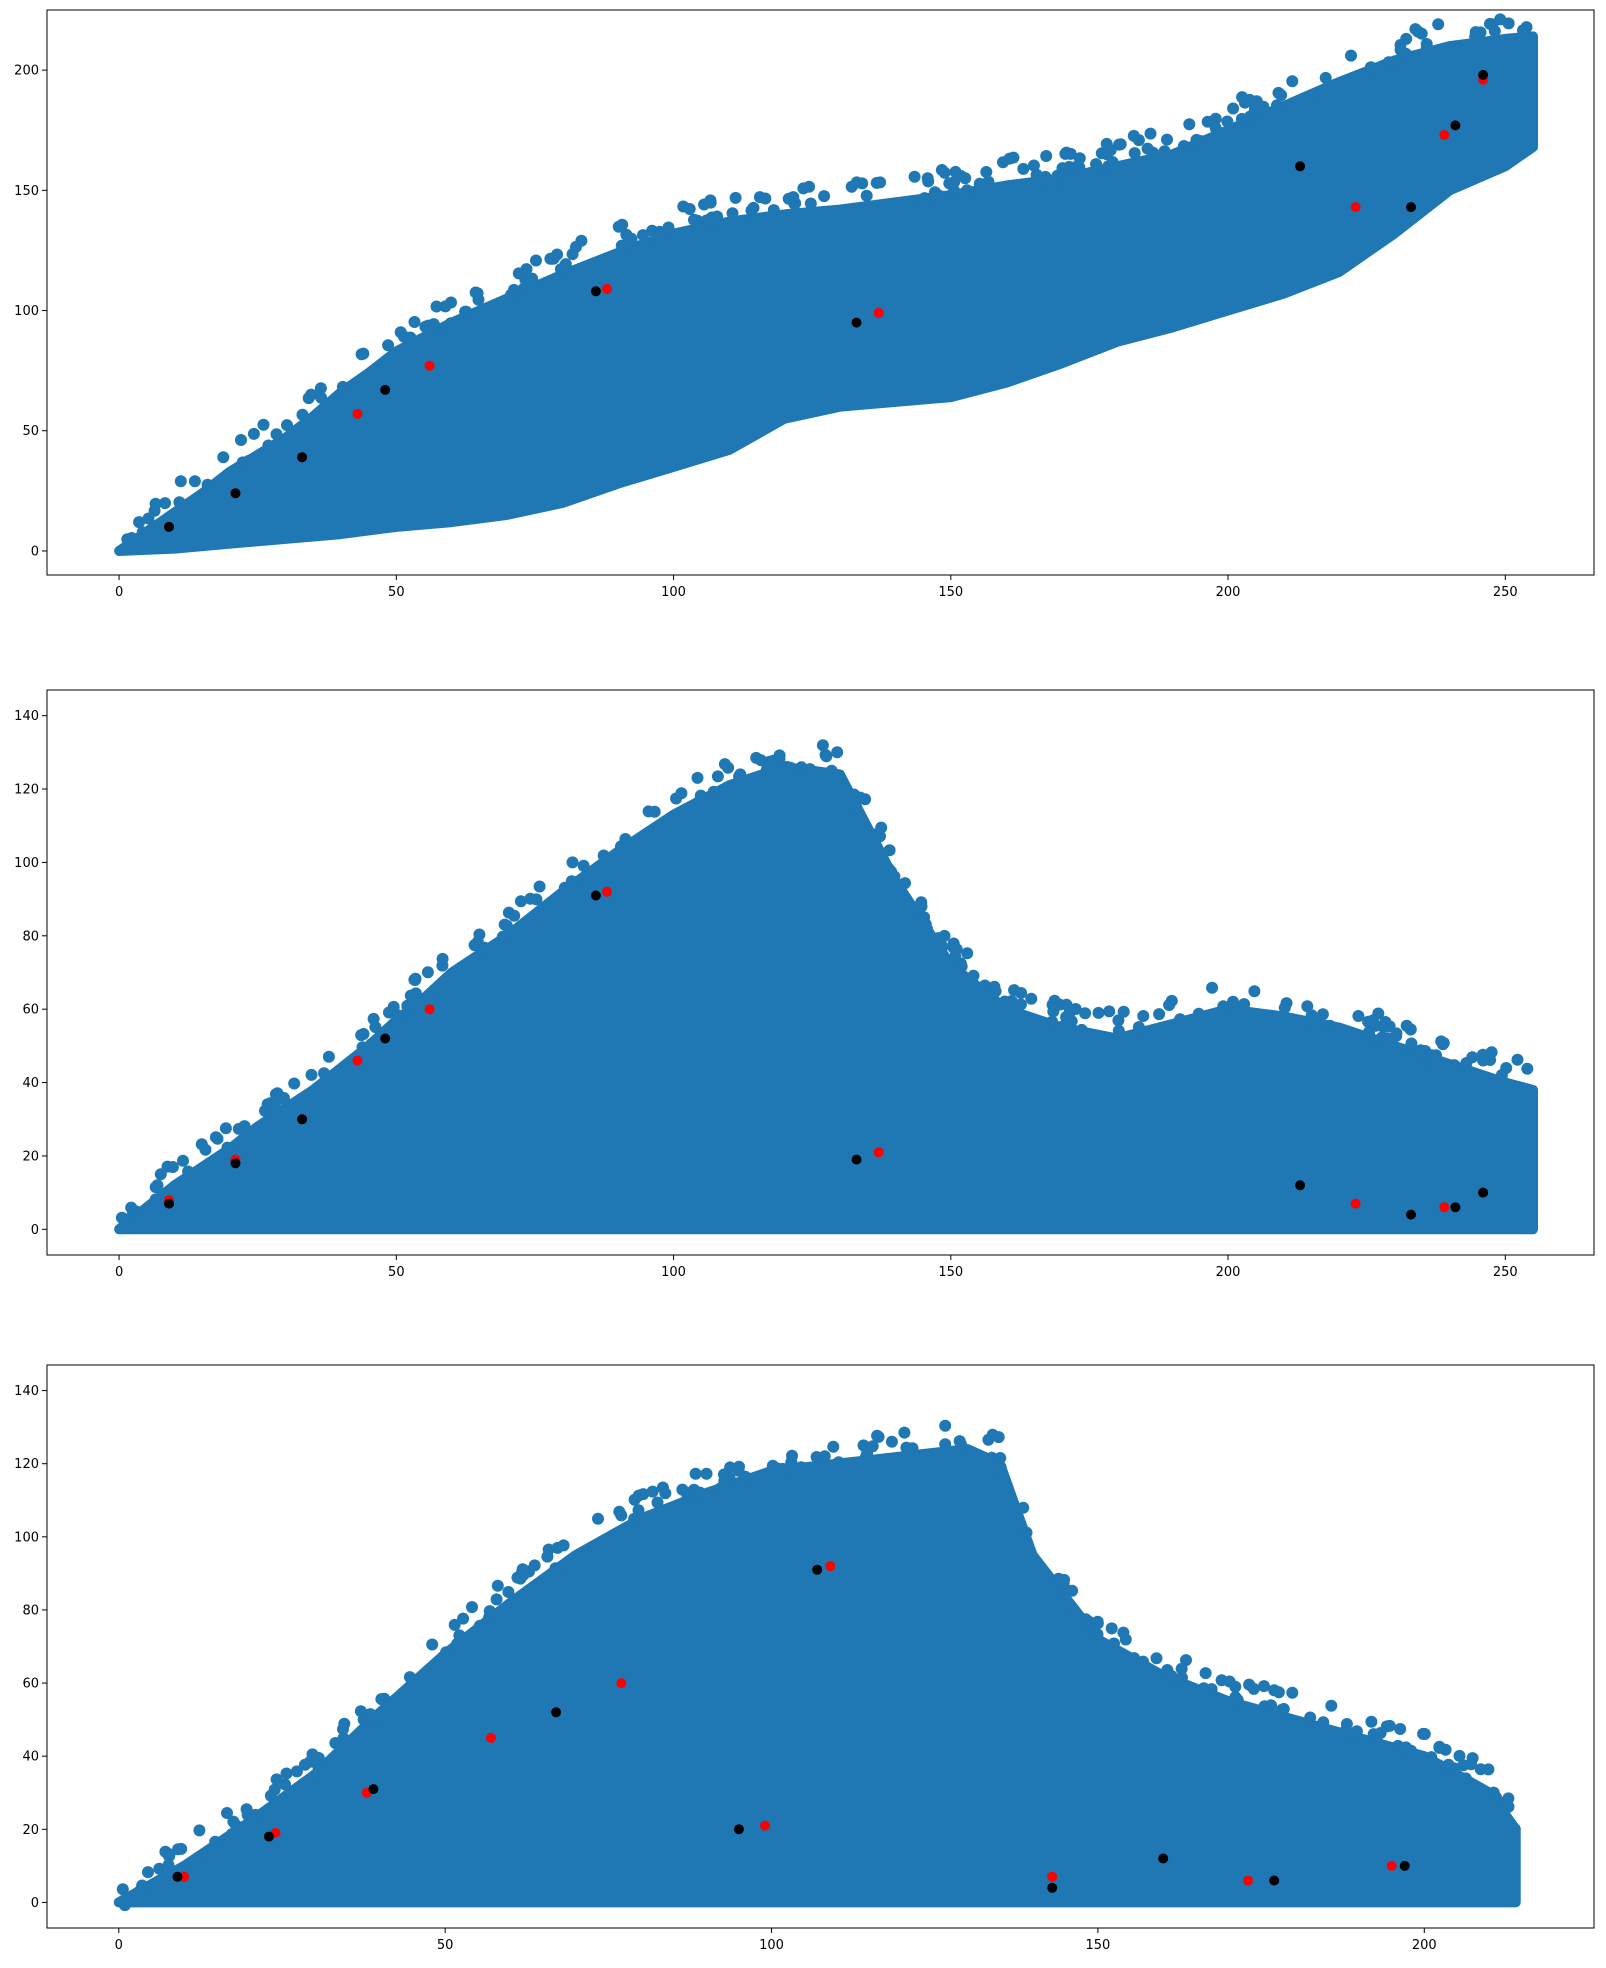 The width and height of the screenshot is (1606, 1968). Describe the element at coordinates (26, 863) in the screenshot. I see `y-tick-label: 100` at that location.